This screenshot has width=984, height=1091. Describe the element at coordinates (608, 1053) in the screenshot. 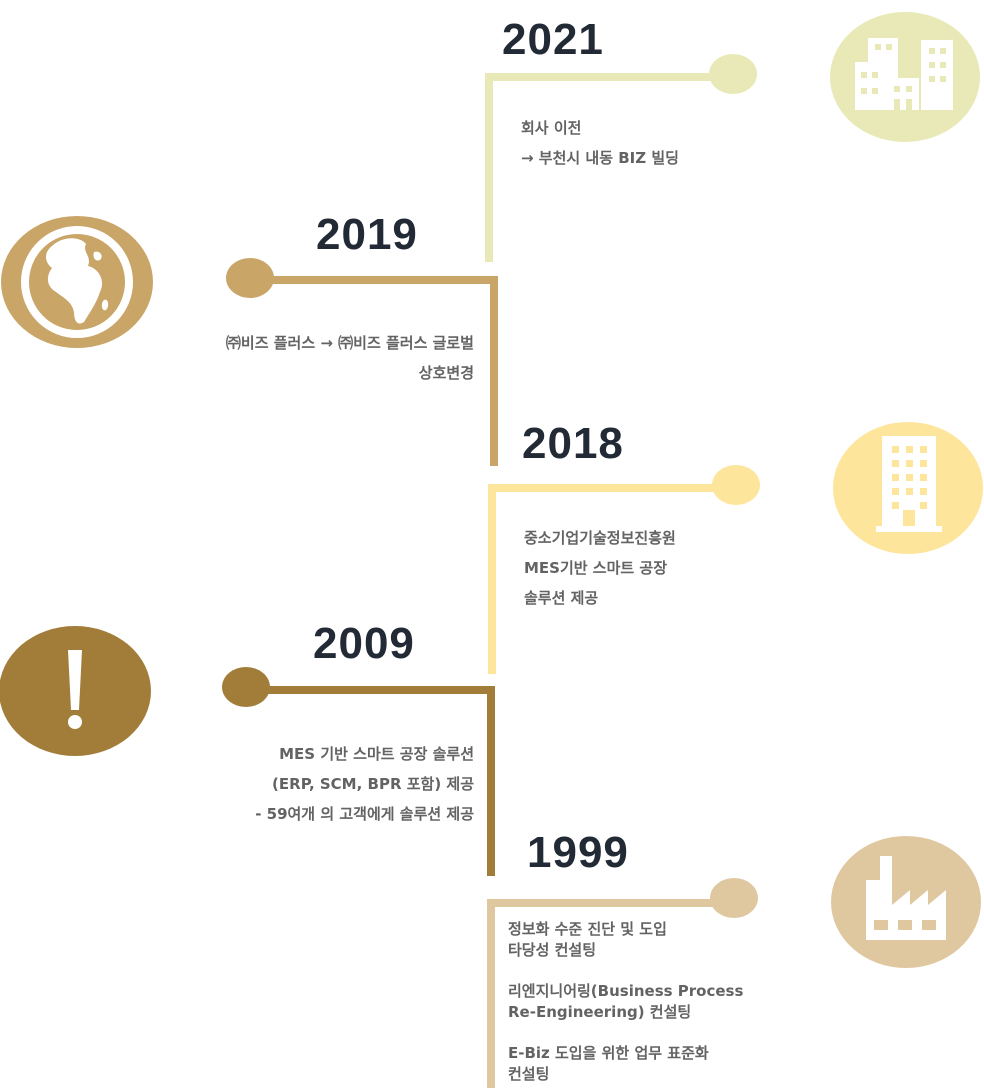

I see `description-line: E-Biz 도입을 위한 업무 표준화` at that location.